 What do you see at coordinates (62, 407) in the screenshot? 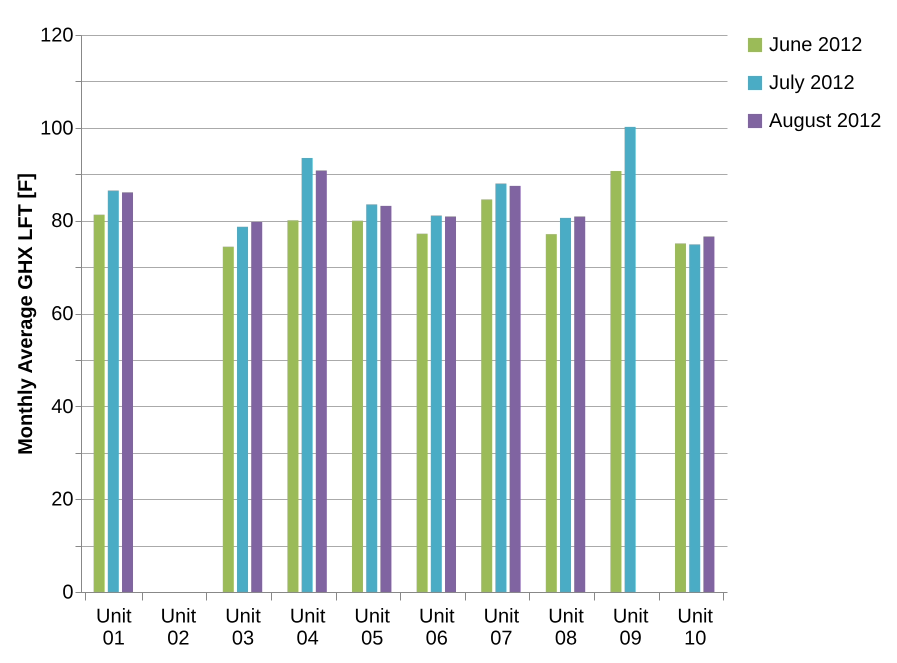
I see `y-tick-label: 40` at bounding box center [62, 407].